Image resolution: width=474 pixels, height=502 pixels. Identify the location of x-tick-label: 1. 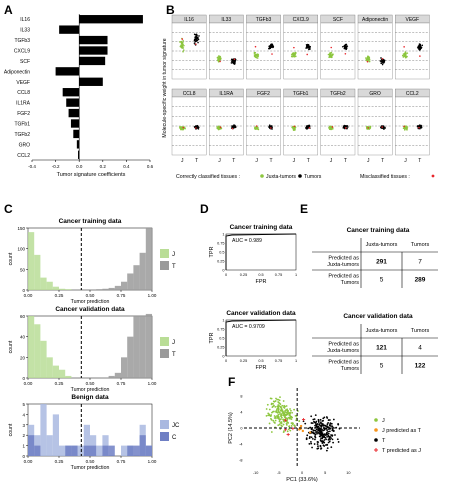
(296, 361).